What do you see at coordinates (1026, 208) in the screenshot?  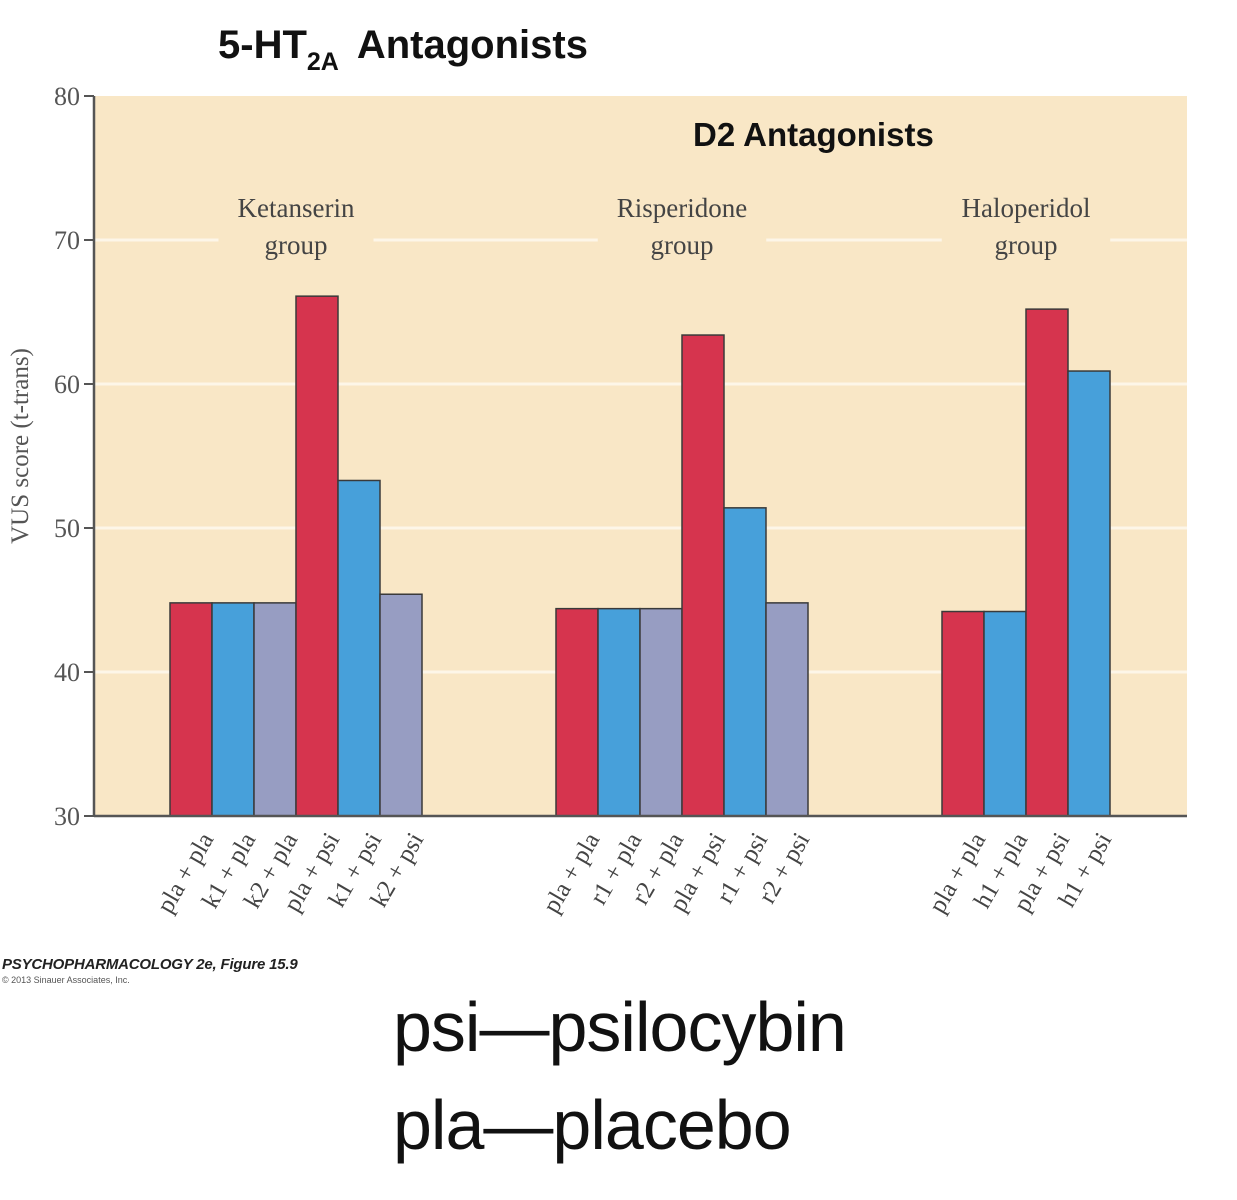 I see `group-label-name: Haloperidol` at bounding box center [1026, 208].